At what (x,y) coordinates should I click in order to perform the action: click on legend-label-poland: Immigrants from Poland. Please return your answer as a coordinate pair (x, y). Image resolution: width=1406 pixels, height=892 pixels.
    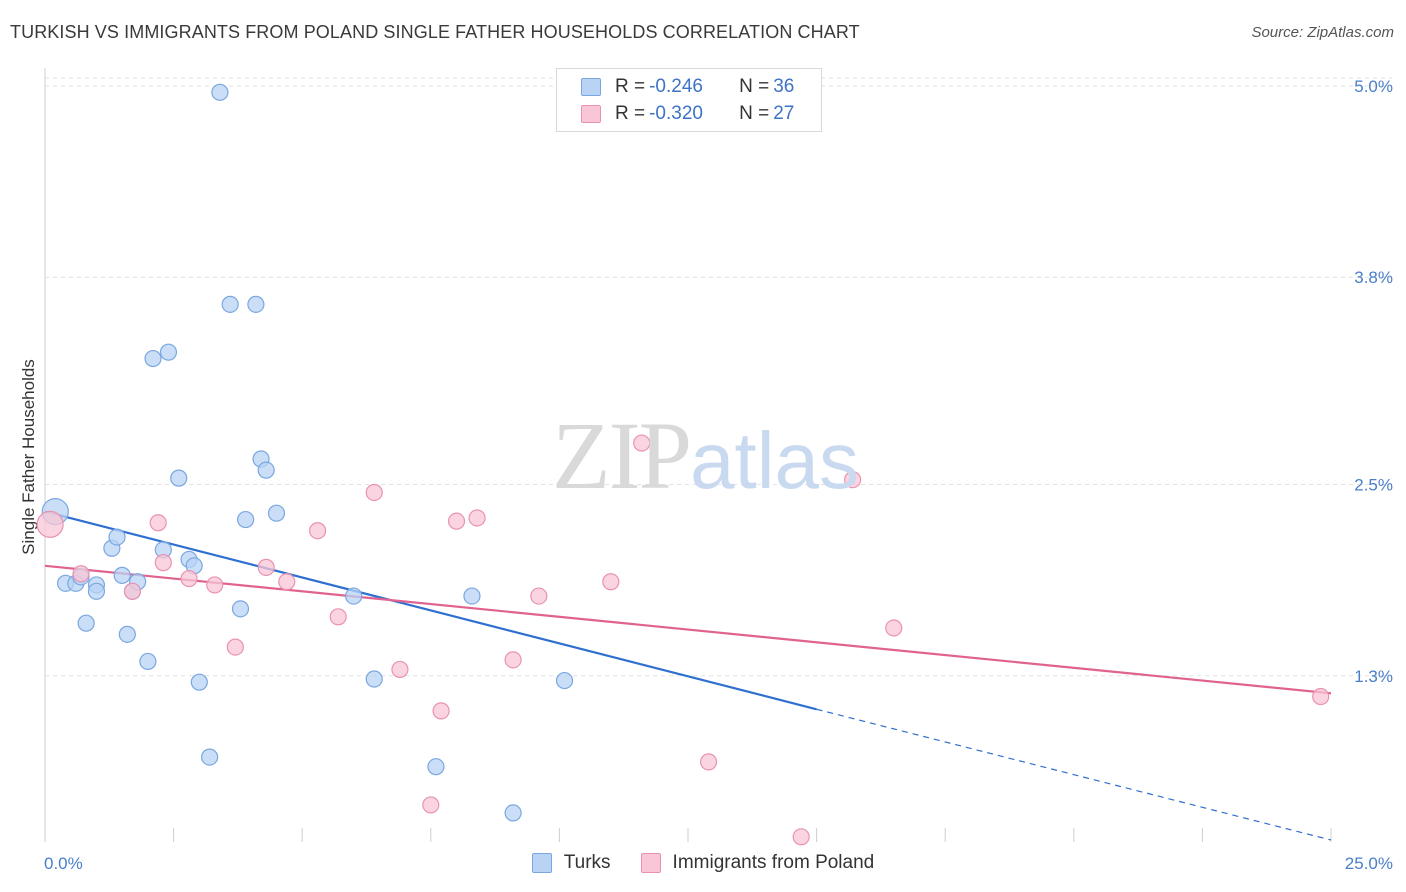
    Looking at the image, I should click on (773, 862).